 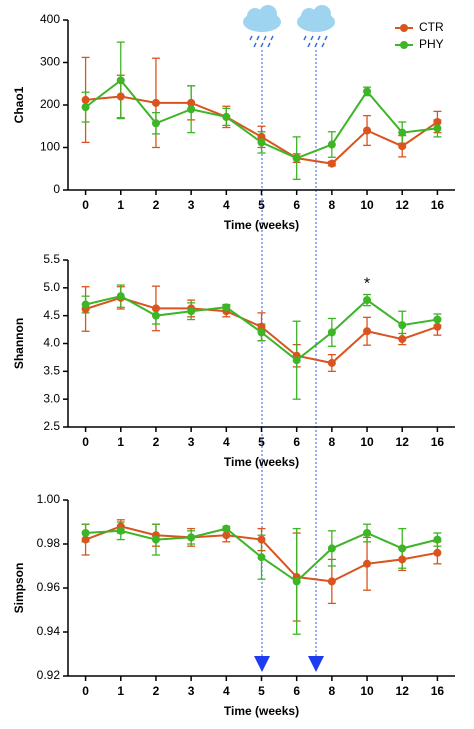 I want to click on y-tick-label: 4.5, so click(x=51, y=315).